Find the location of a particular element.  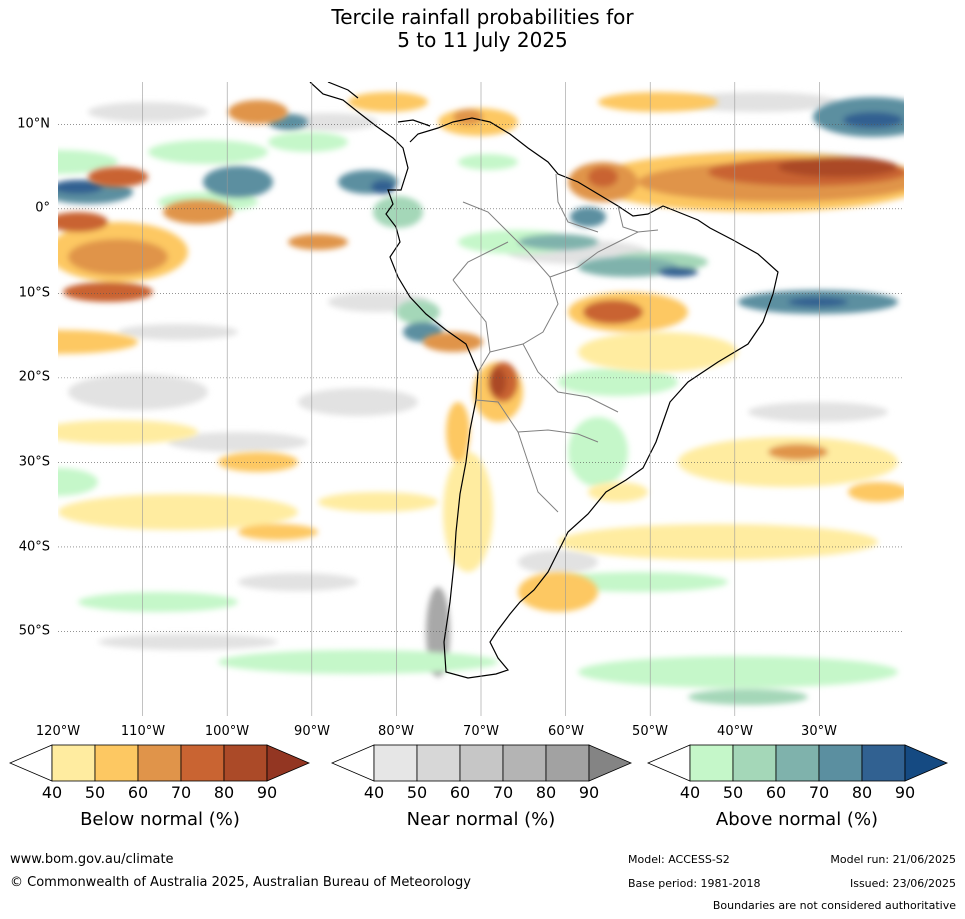

above-normal-tick-80: 80 is located at coordinates (862, 792).